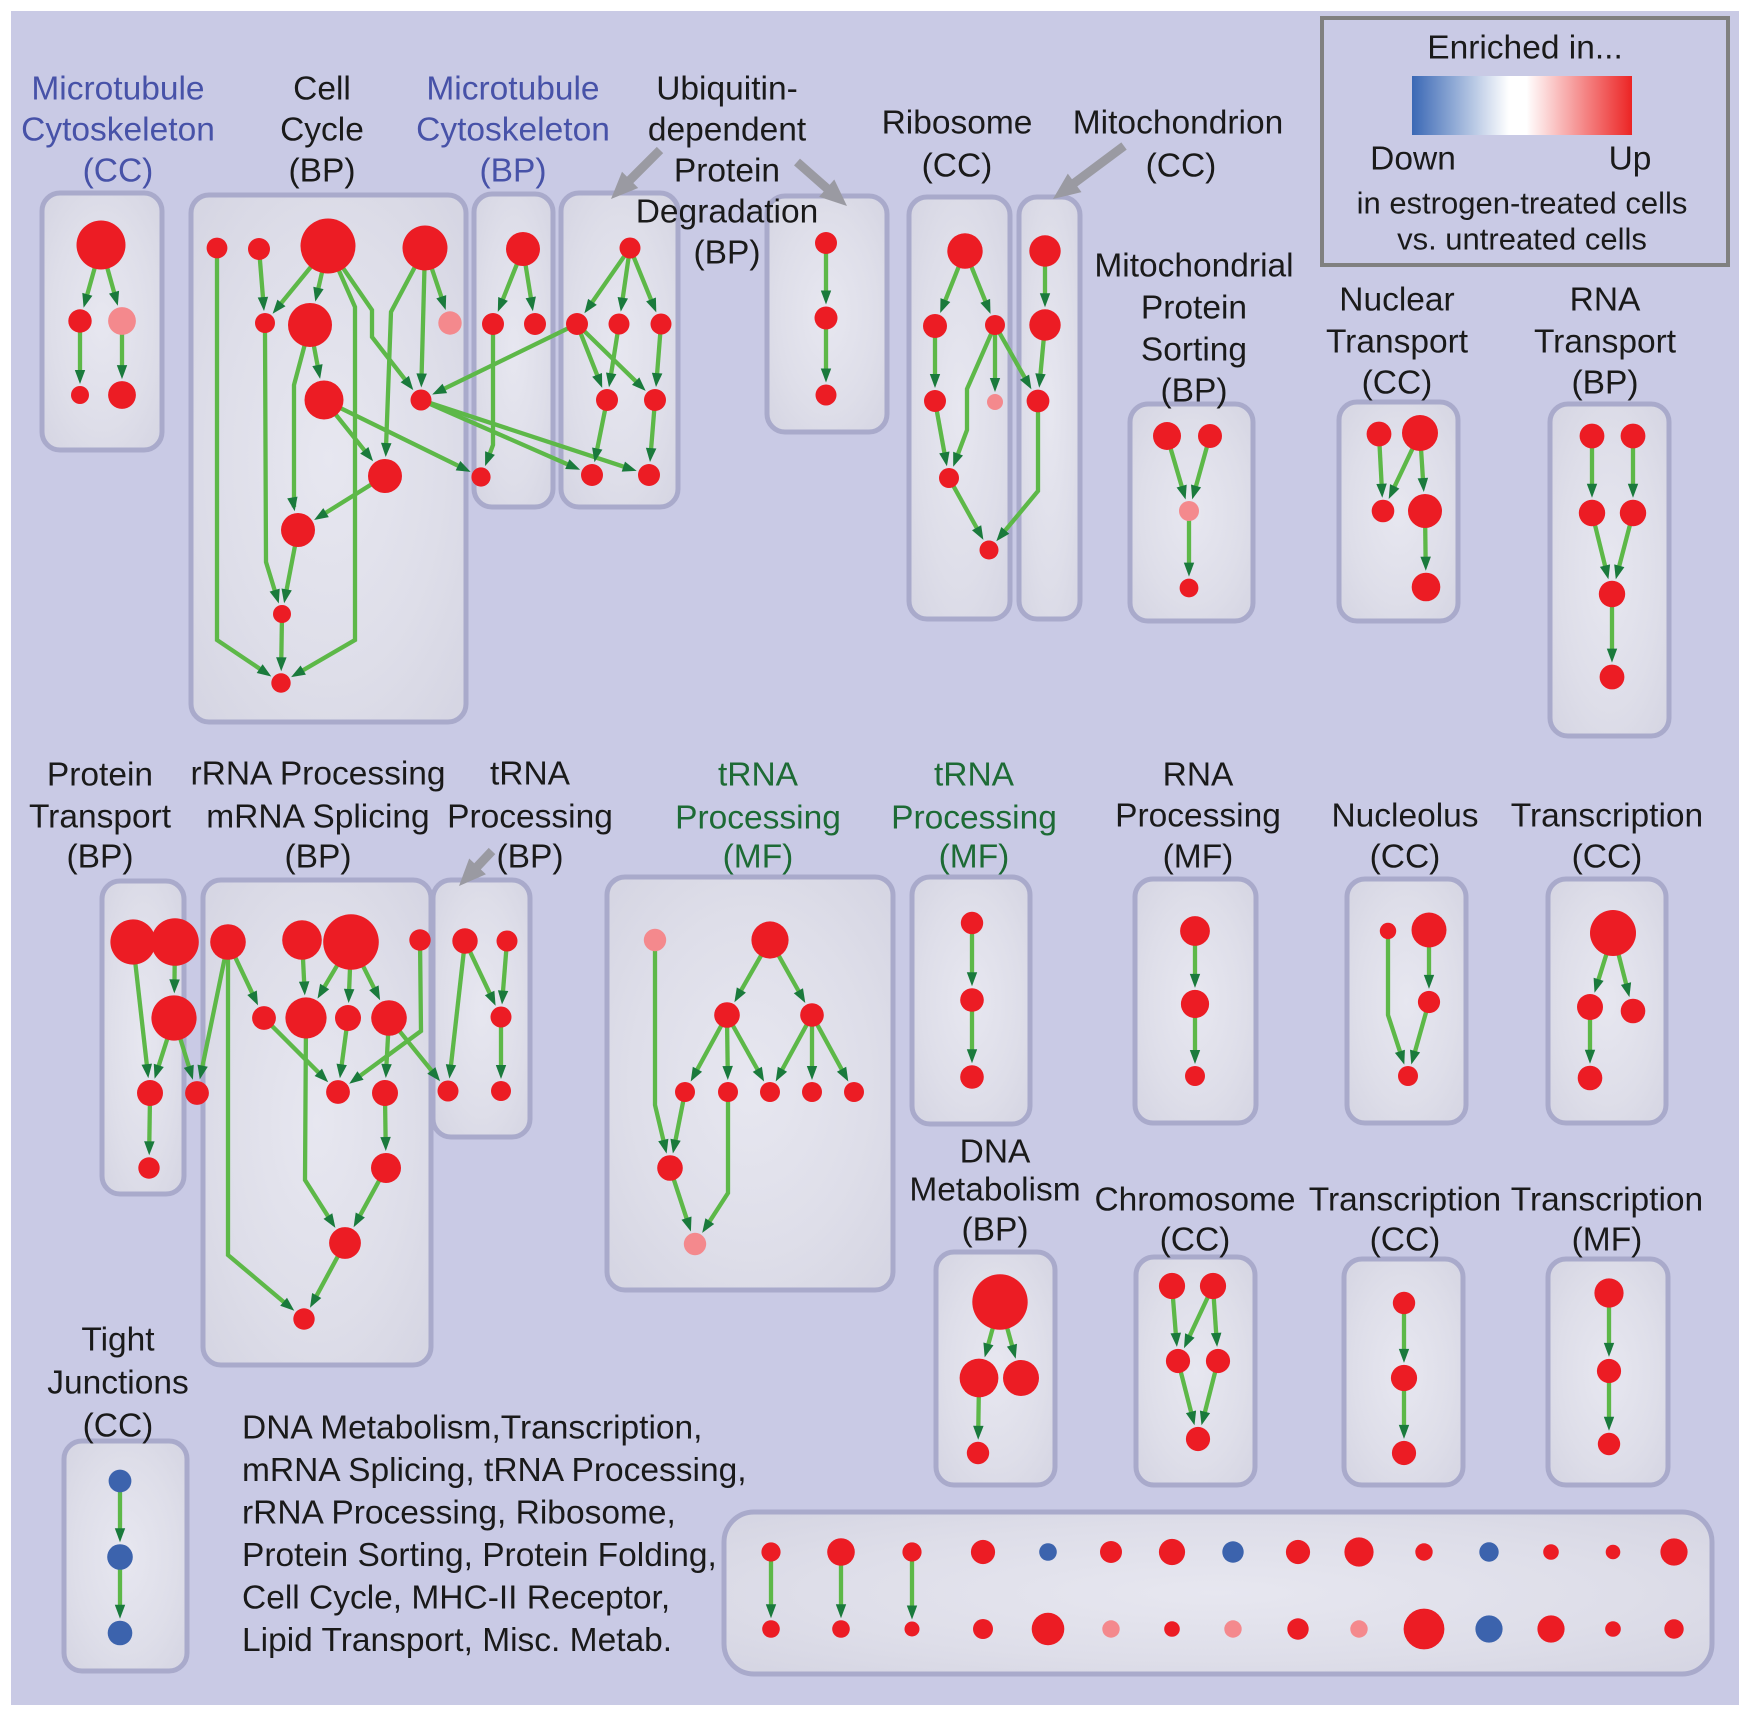 The width and height of the screenshot is (1750, 1715). I want to click on svg-text: Metabolism, so click(994, 1190).